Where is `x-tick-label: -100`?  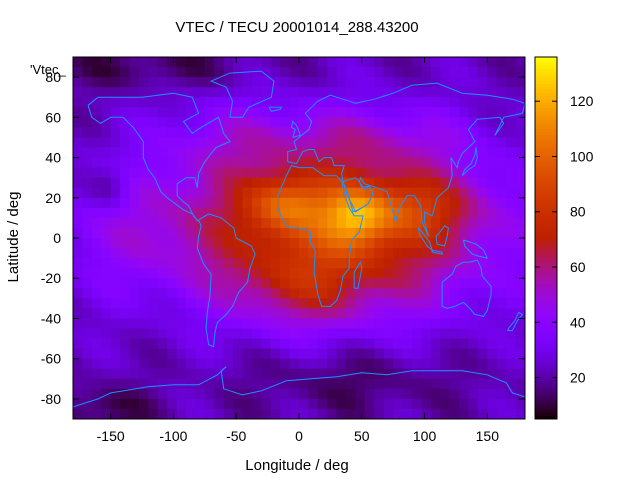 x-tick-label: -100 is located at coordinates (173, 436).